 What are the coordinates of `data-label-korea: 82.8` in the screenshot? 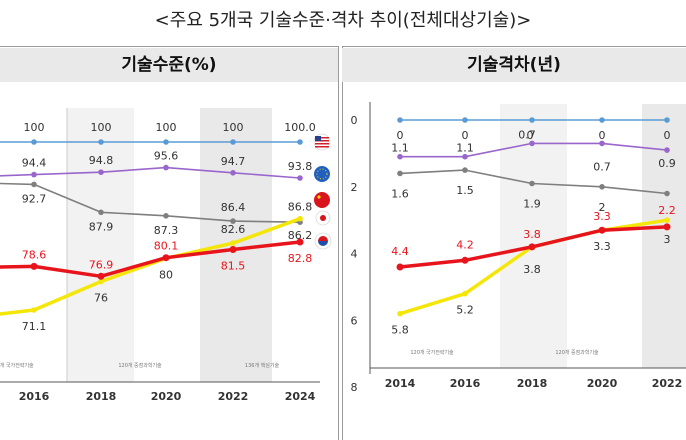 It's located at (300, 258).